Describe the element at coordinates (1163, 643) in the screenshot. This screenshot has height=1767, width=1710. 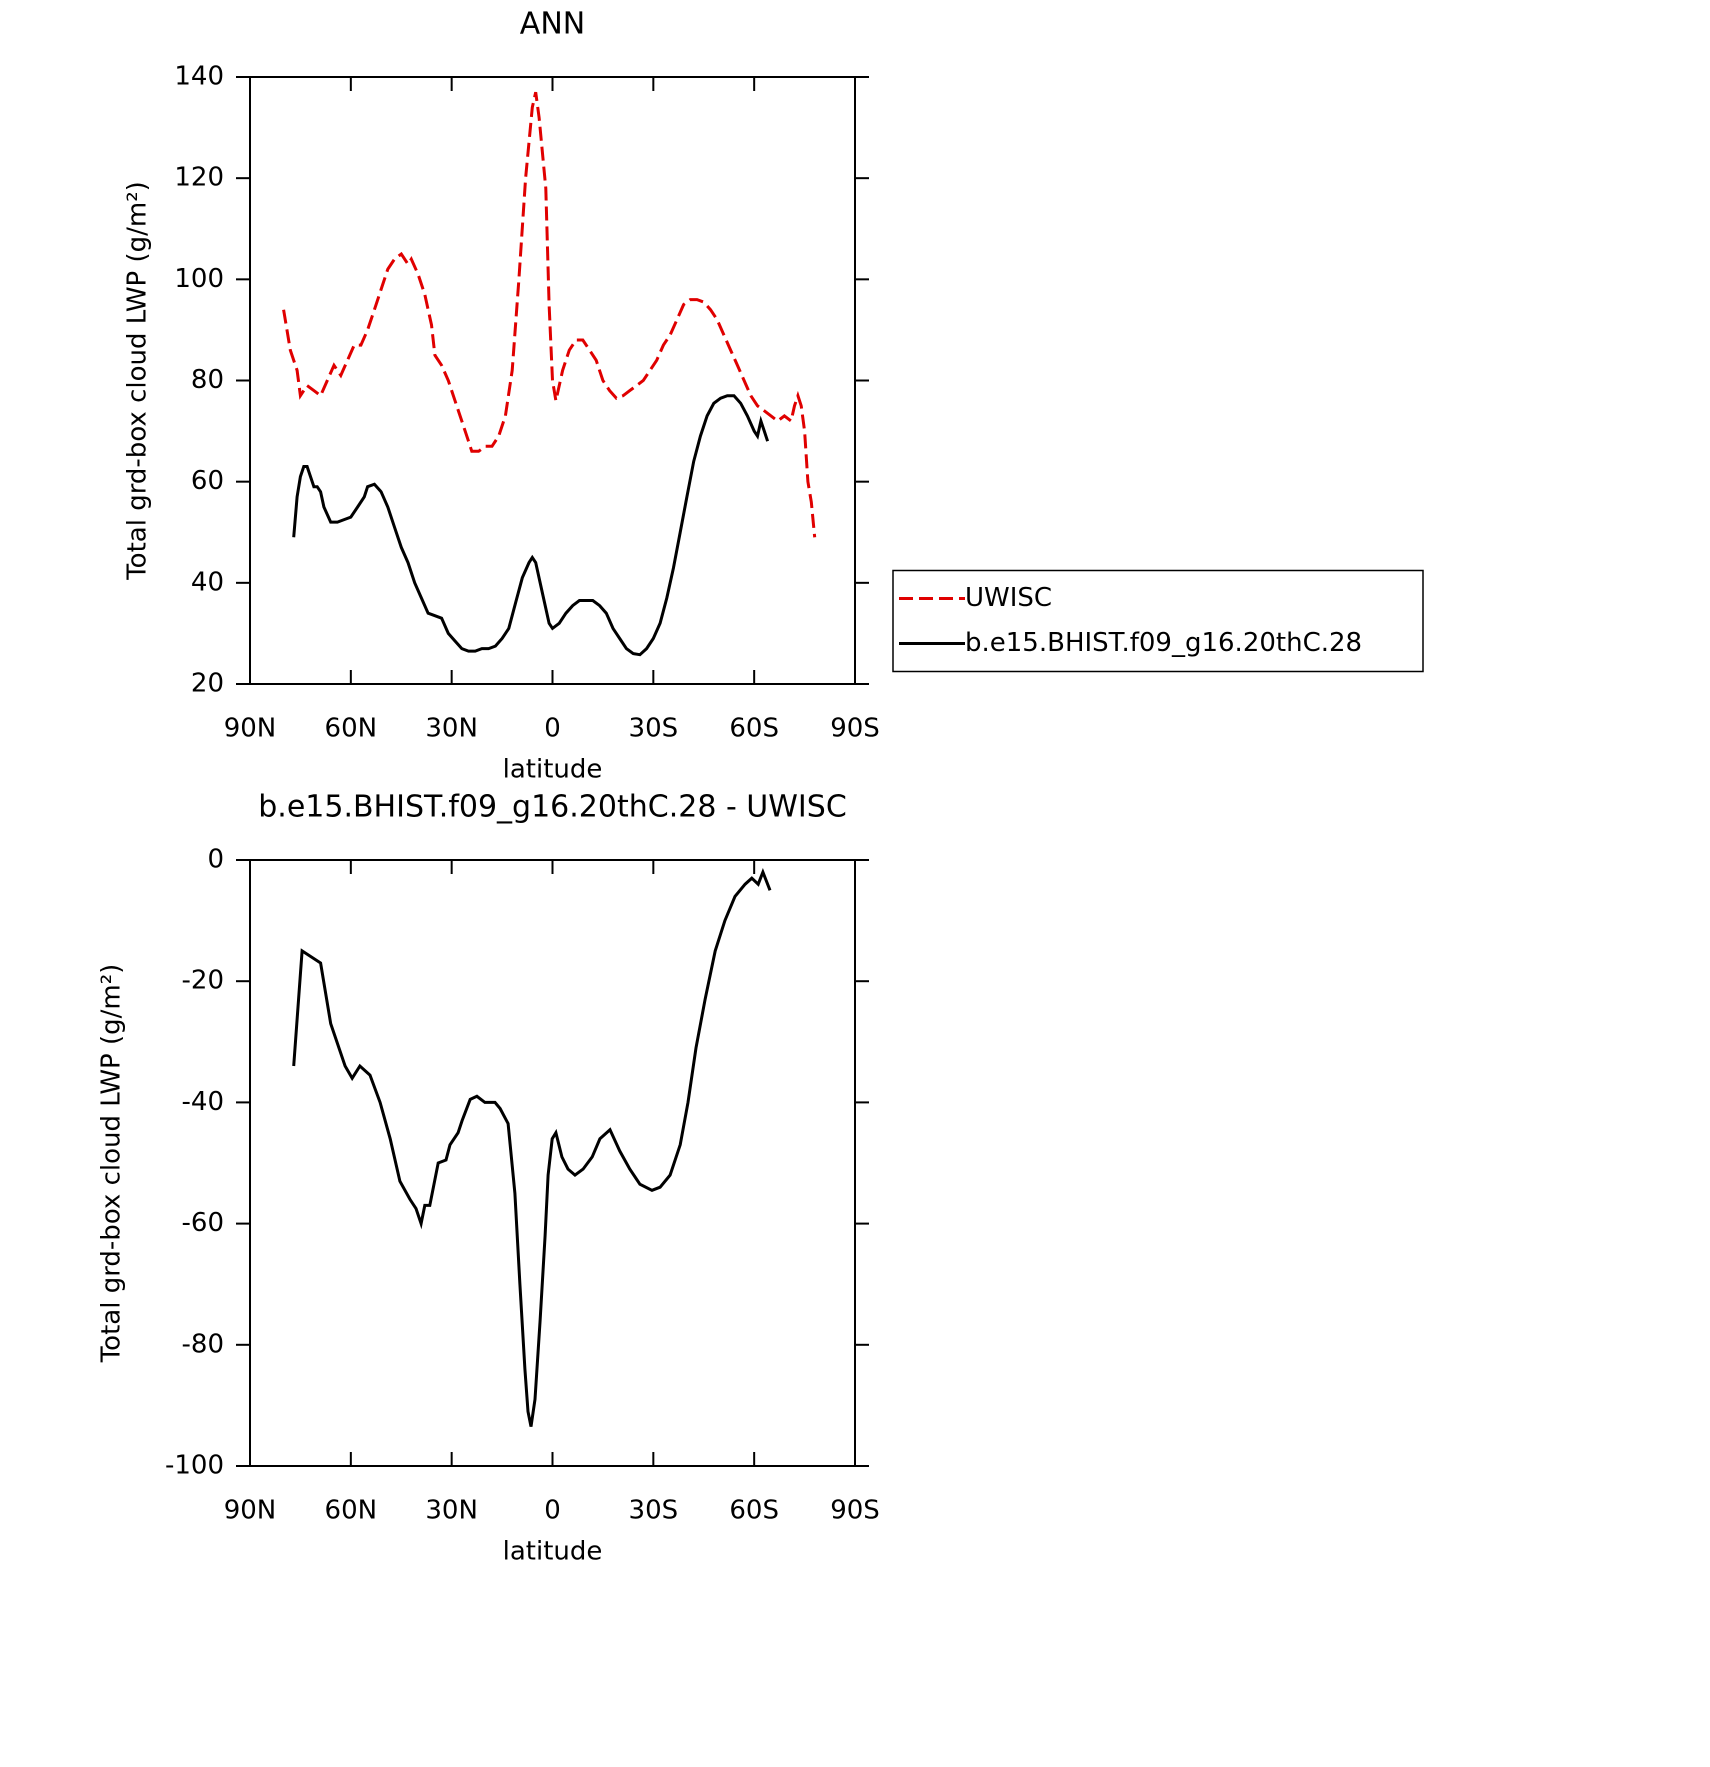
I see `legend-label: b.e15.BHIST.f09_g16.20thC.28` at that location.